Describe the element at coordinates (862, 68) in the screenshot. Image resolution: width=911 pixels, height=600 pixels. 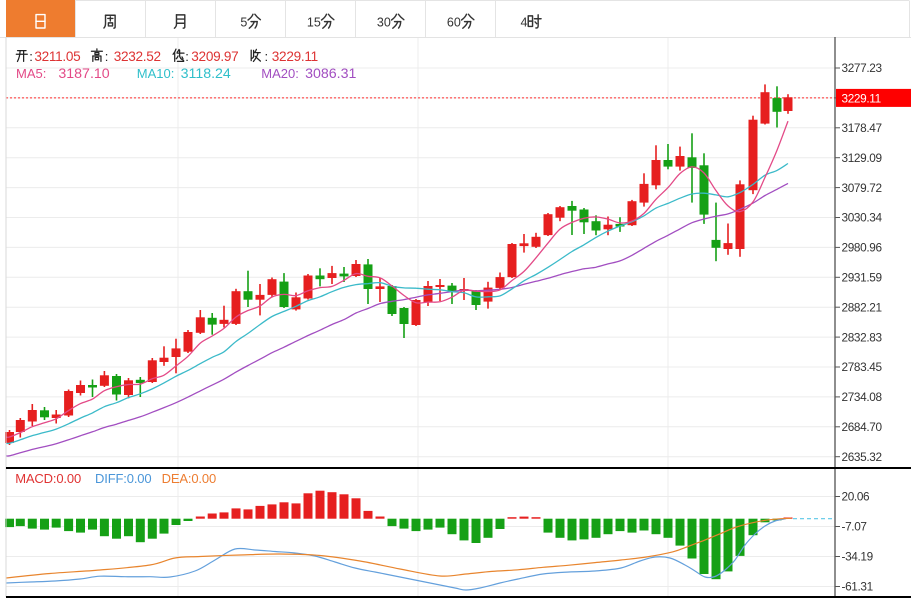
I see `svg-text: 3277.23` at that location.